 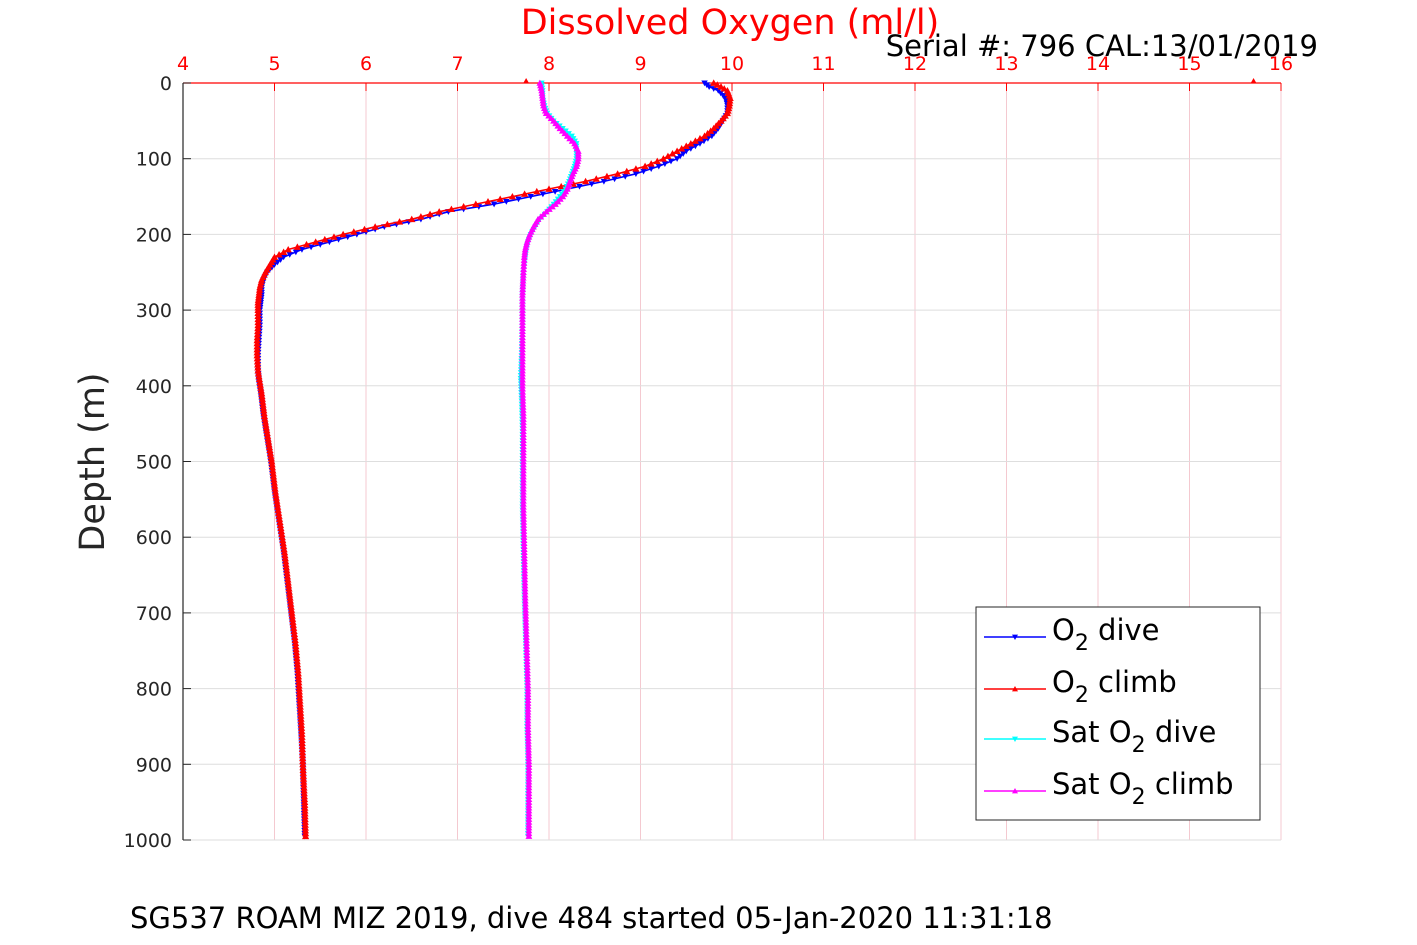 What do you see at coordinates (457, 64) in the screenshot?
I see `x-tick-label: 7` at bounding box center [457, 64].